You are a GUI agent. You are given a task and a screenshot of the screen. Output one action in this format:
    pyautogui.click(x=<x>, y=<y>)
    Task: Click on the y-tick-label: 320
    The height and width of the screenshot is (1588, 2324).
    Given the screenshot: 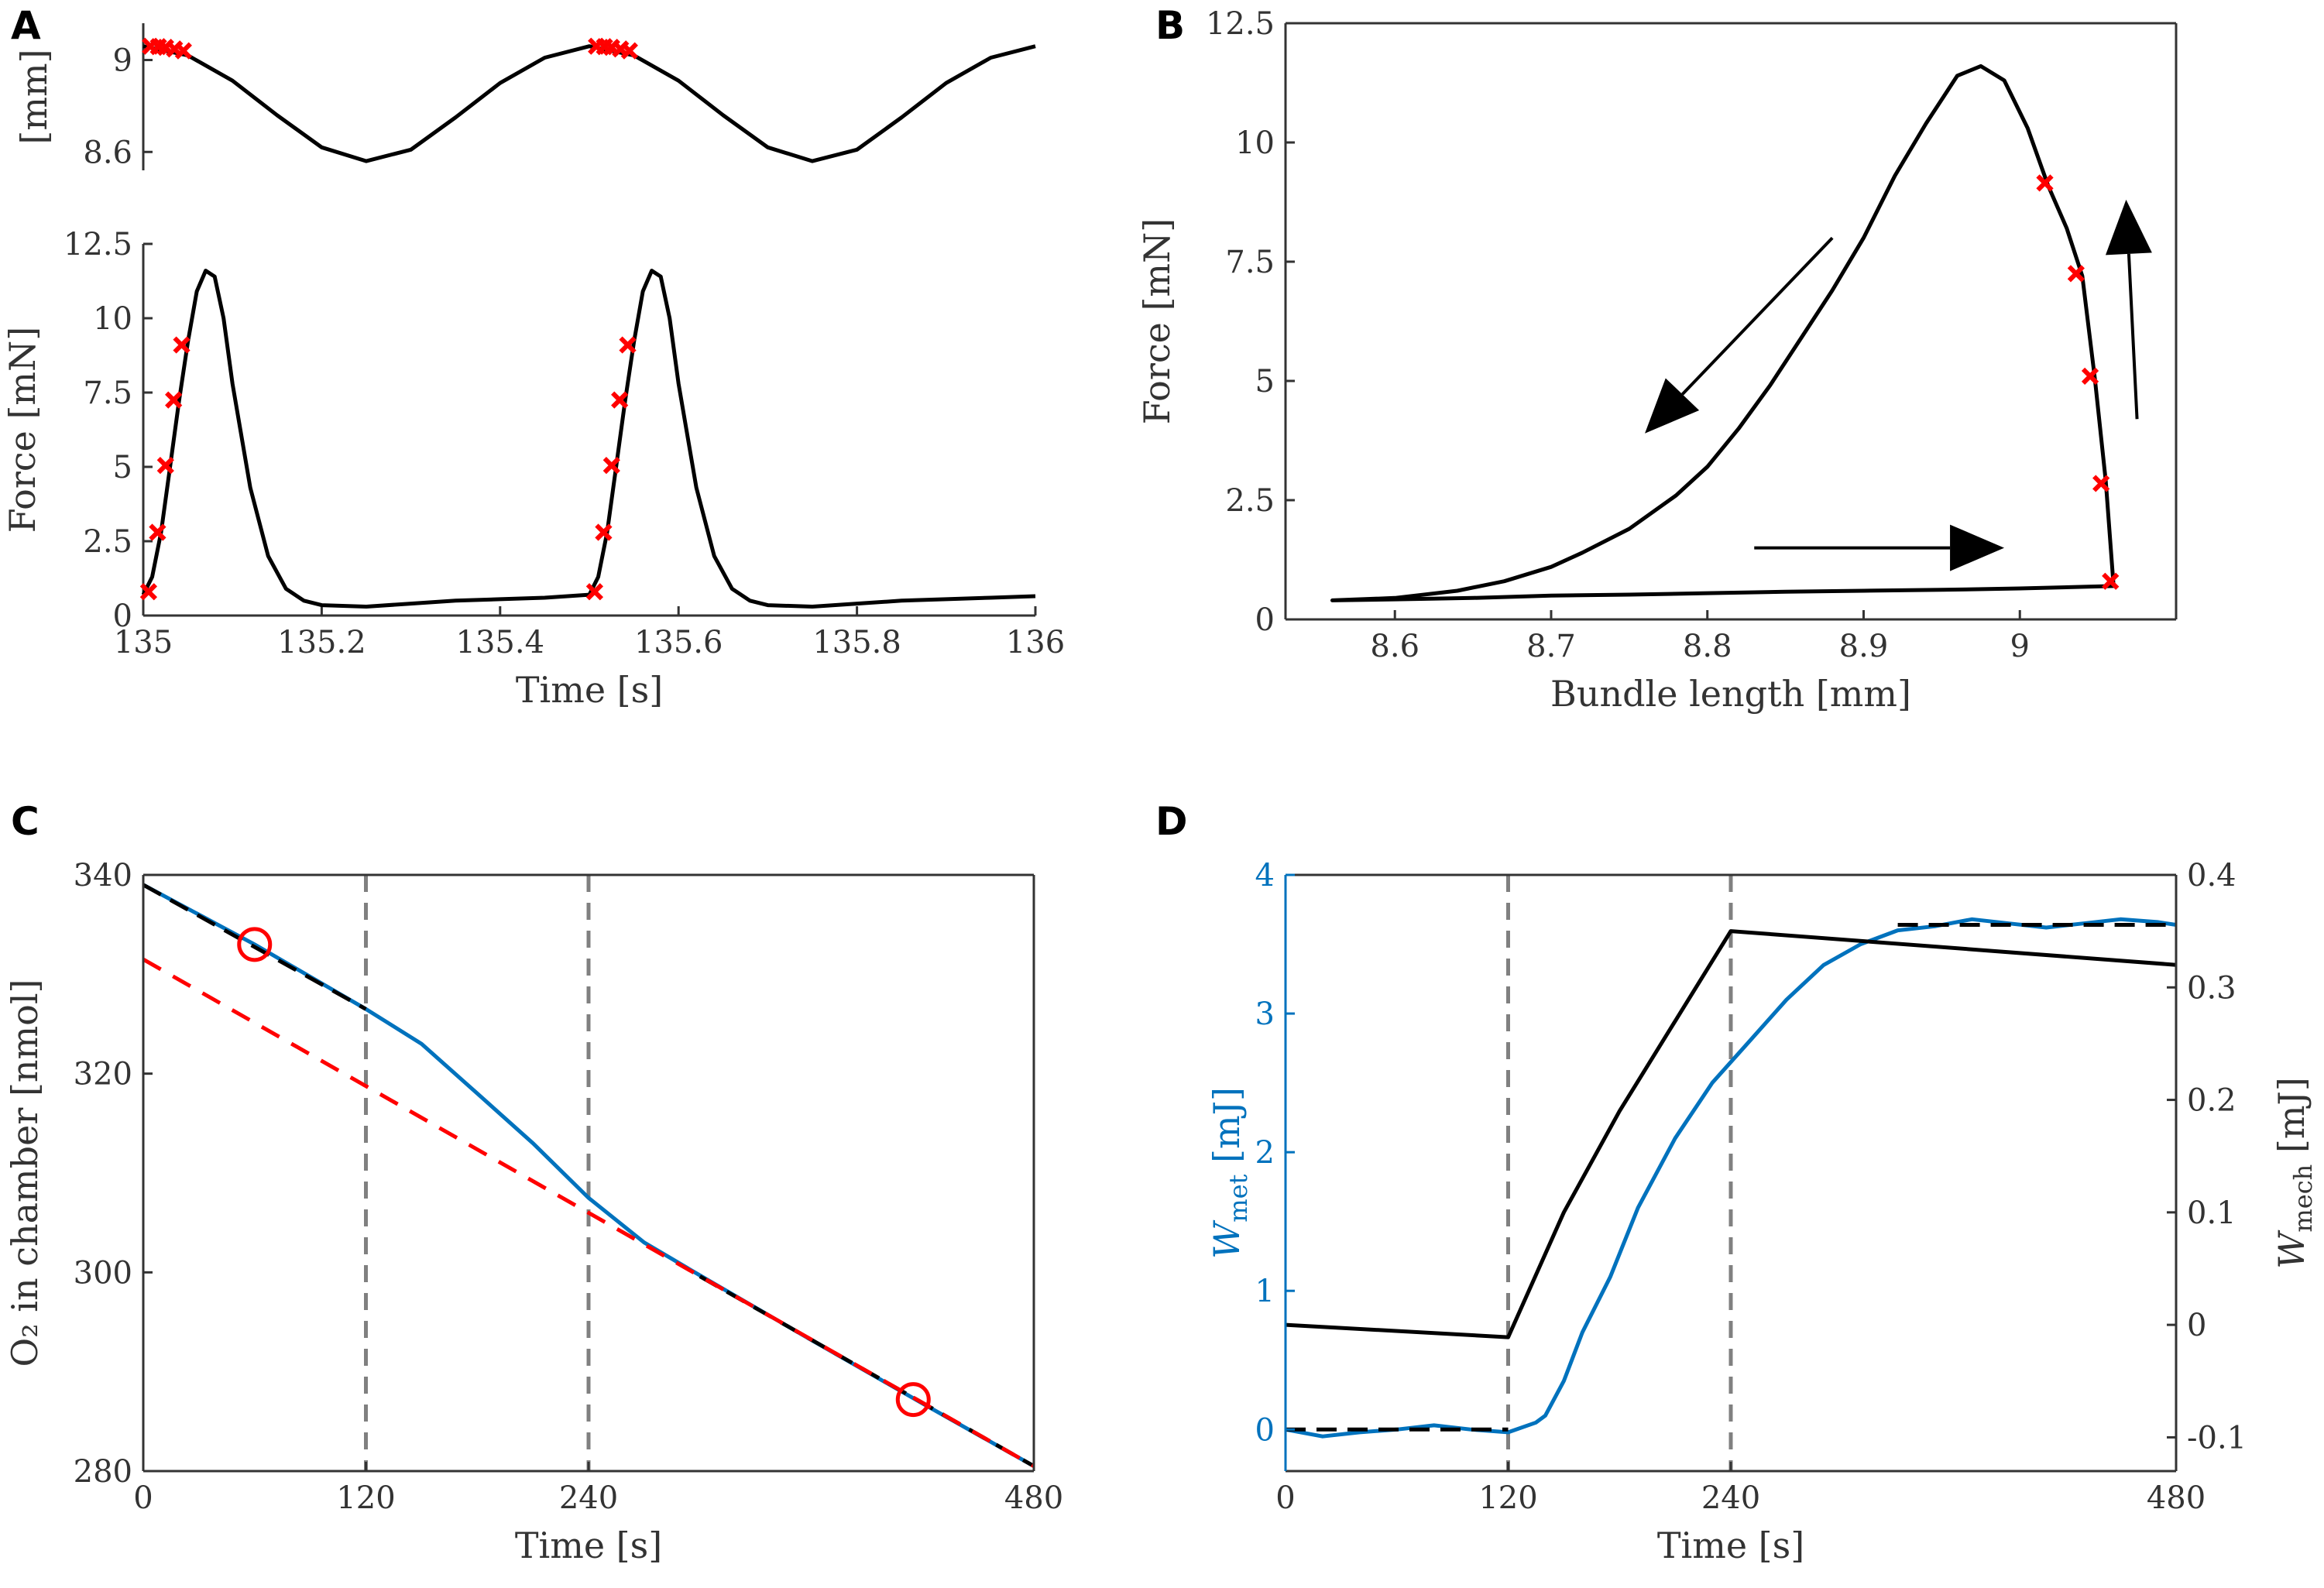 What is the action you would take?
    pyautogui.click(x=103, y=1074)
    